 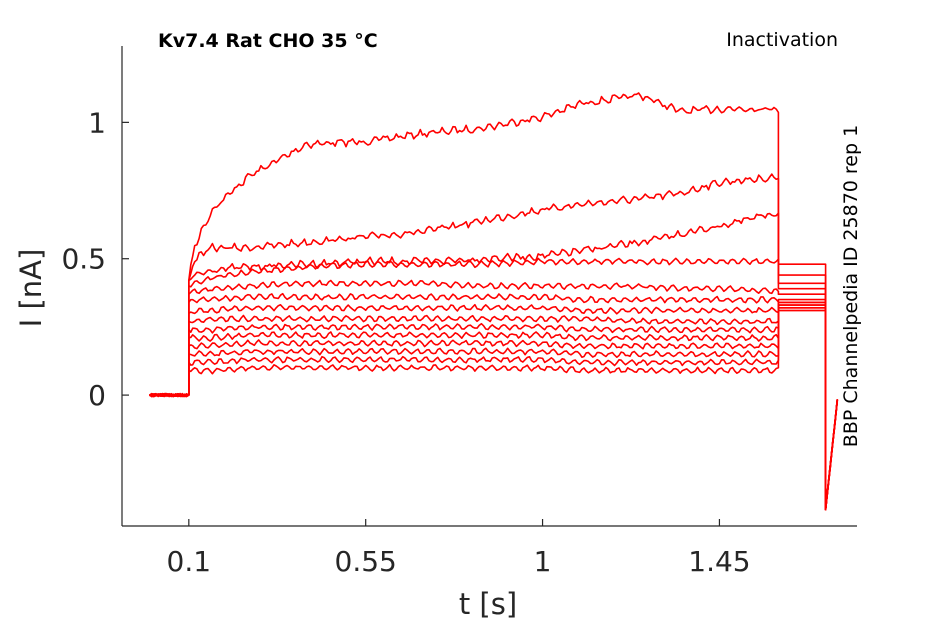 I want to click on y-axis-label: I [nA], so click(x=31, y=288).